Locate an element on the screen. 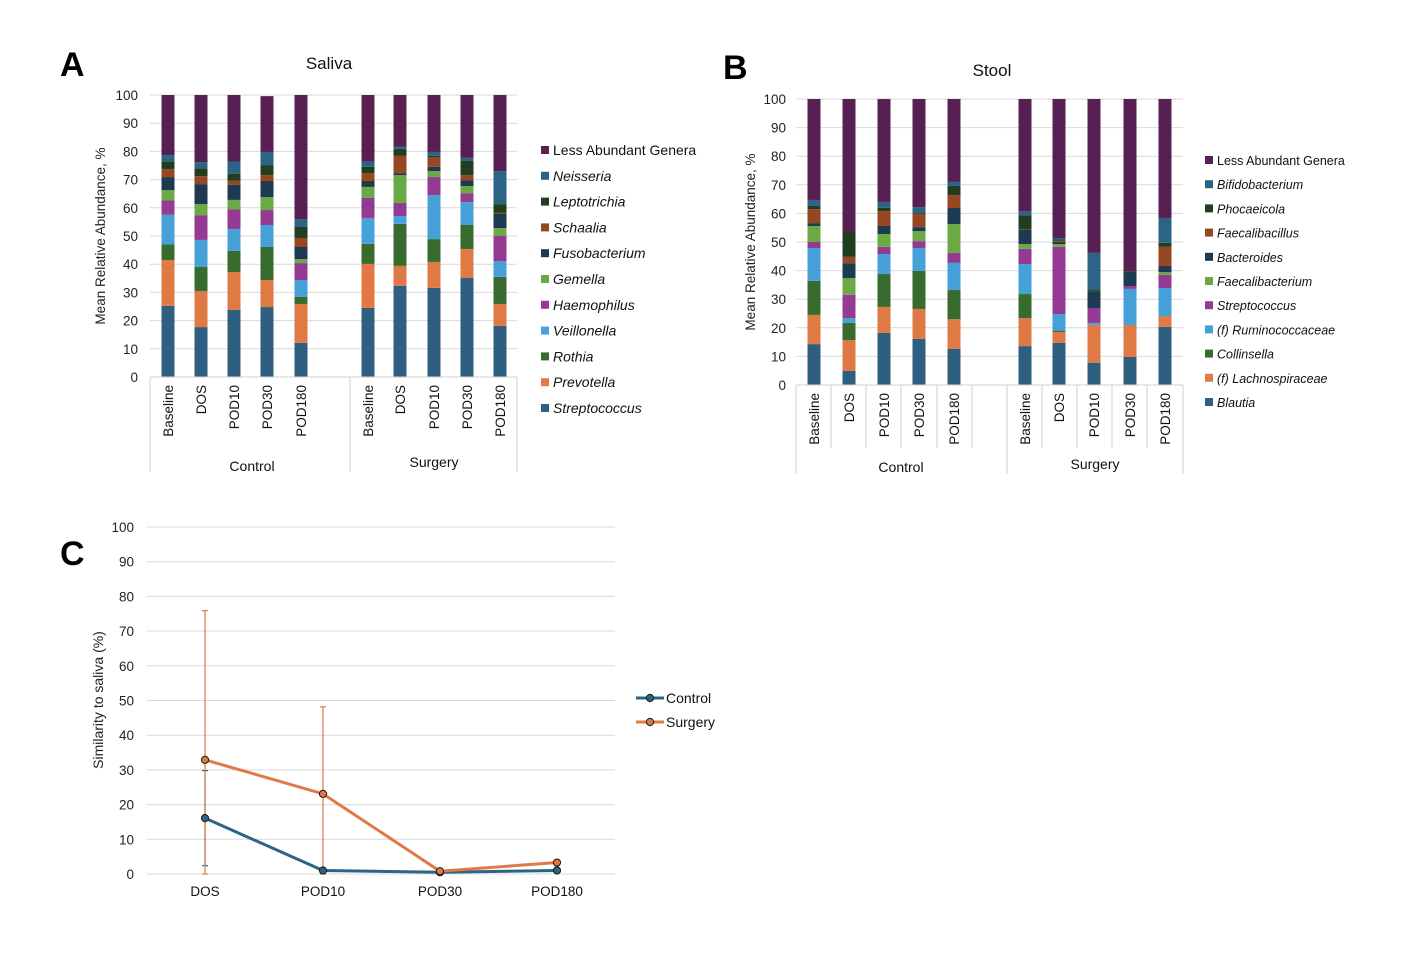 This screenshot has height=958, width=1428. legend-item-label: Phocaeicola is located at coordinates (1251, 209).